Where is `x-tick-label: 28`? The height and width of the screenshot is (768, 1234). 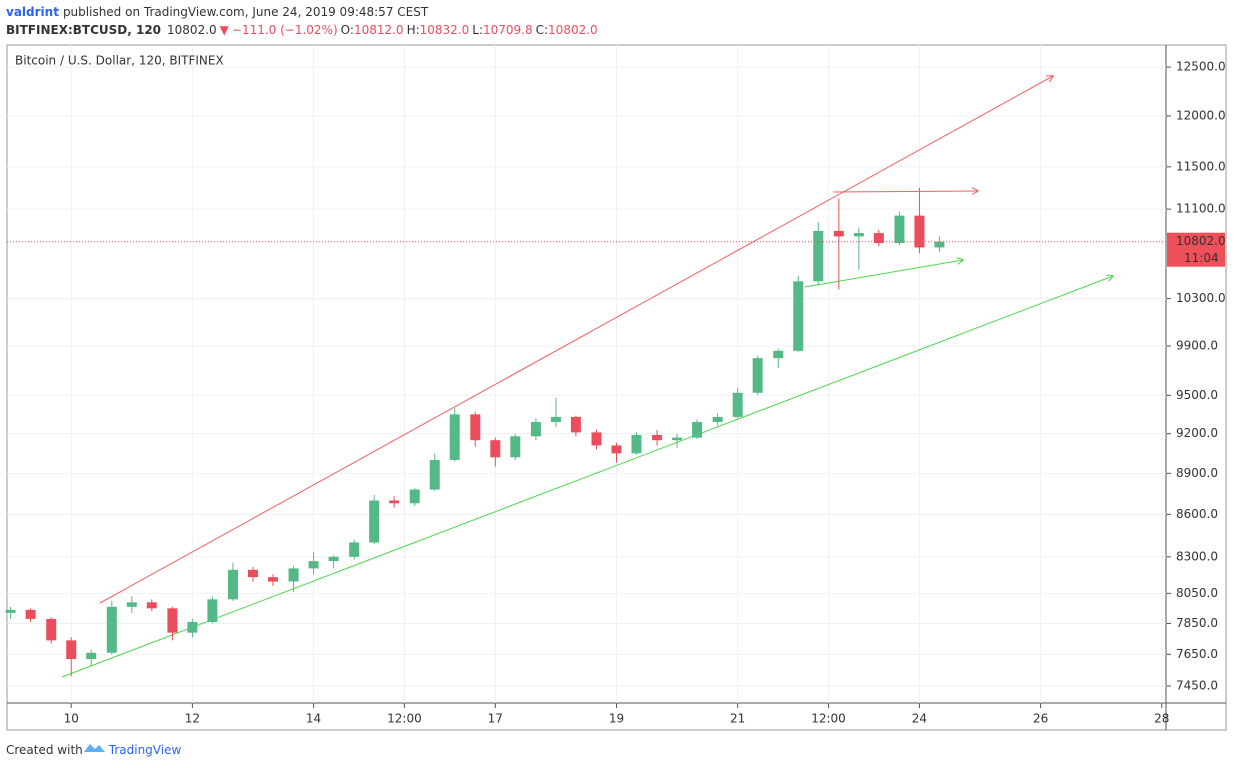
x-tick-label: 28 is located at coordinates (1161, 719).